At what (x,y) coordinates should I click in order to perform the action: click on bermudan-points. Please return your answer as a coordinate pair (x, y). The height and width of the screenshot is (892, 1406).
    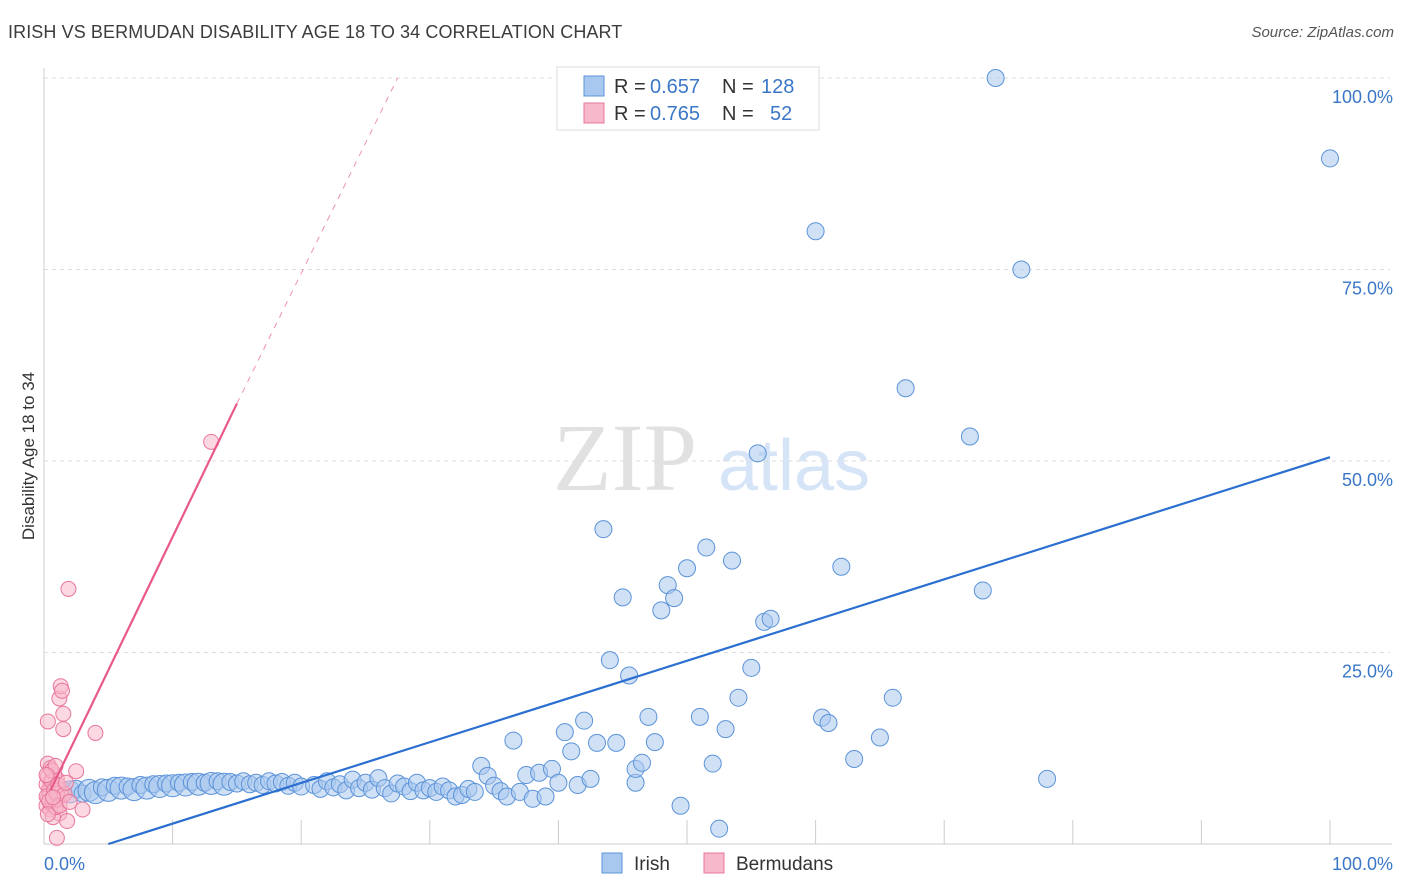
    Looking at the image, I should click on (129, 639).